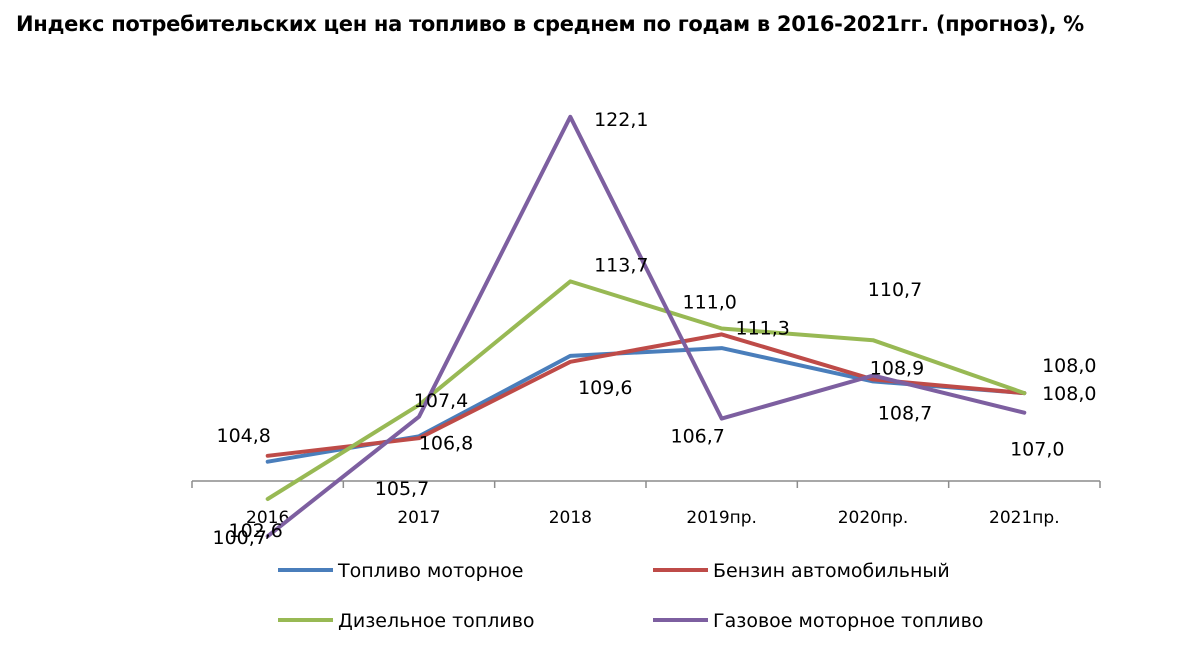 The width and height of the screenshot is (1180, 645). I want to click on data-label: 107,4, so click(441, 401).